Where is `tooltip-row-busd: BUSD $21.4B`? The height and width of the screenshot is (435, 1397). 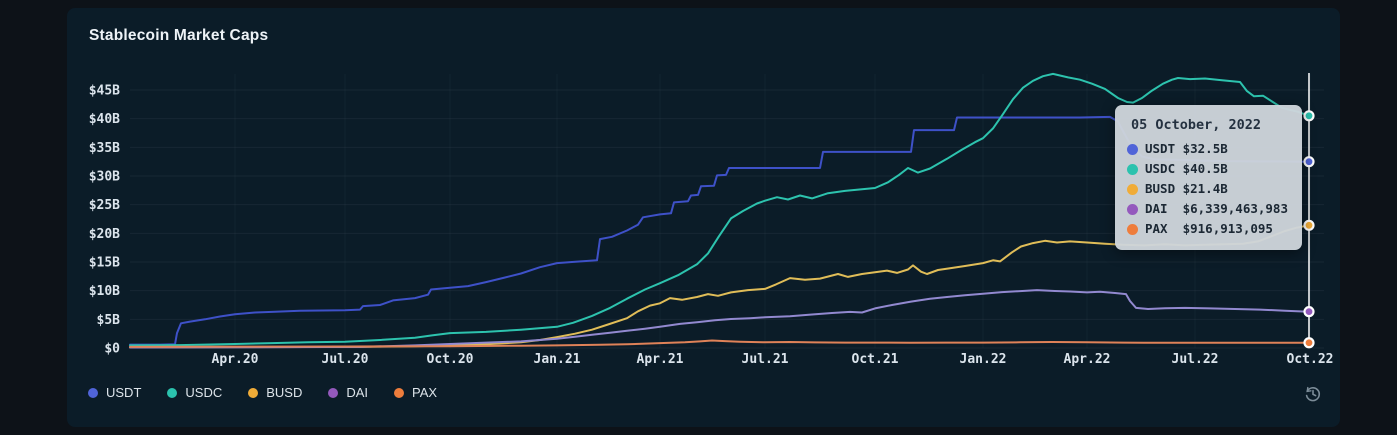 tooltip-row-busd: BUSD $21.4B is located at coordinates (1207, 189).